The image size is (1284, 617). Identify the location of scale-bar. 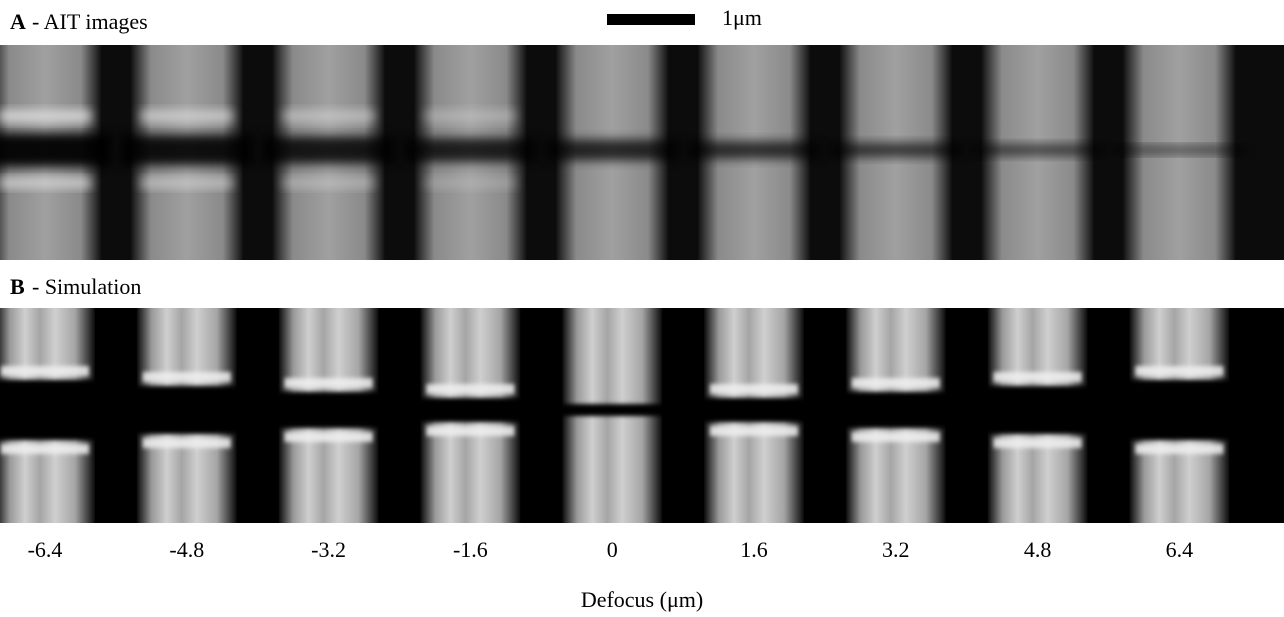
(651, 19).